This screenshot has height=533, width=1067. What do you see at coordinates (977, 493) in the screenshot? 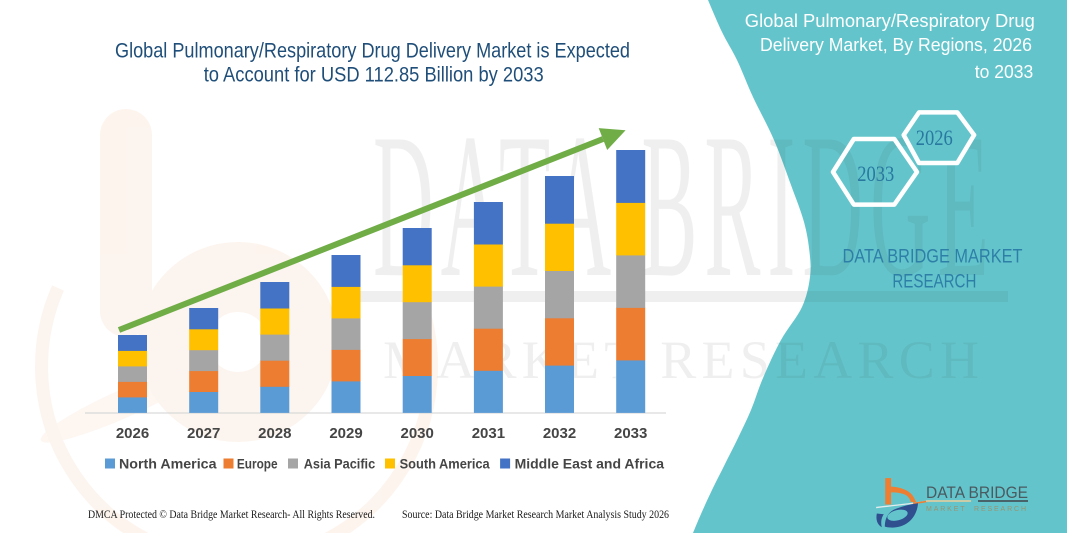
I see `svg-text: DATA BRIDGE` at bounding box center [977, 493].